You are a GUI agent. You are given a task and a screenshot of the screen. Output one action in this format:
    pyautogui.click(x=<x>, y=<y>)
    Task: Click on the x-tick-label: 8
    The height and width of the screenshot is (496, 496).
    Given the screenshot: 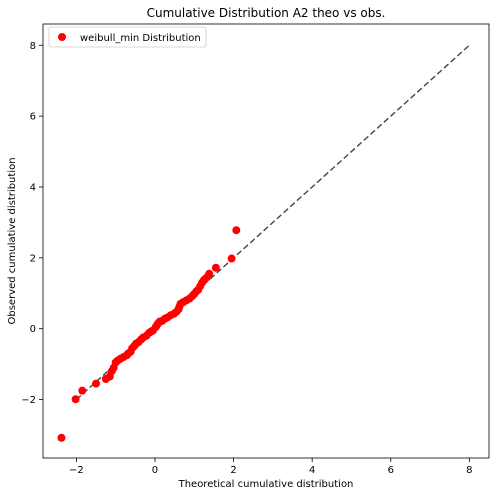 What is the action you would take?
    pyautogui.click(x=469, y=470)
    